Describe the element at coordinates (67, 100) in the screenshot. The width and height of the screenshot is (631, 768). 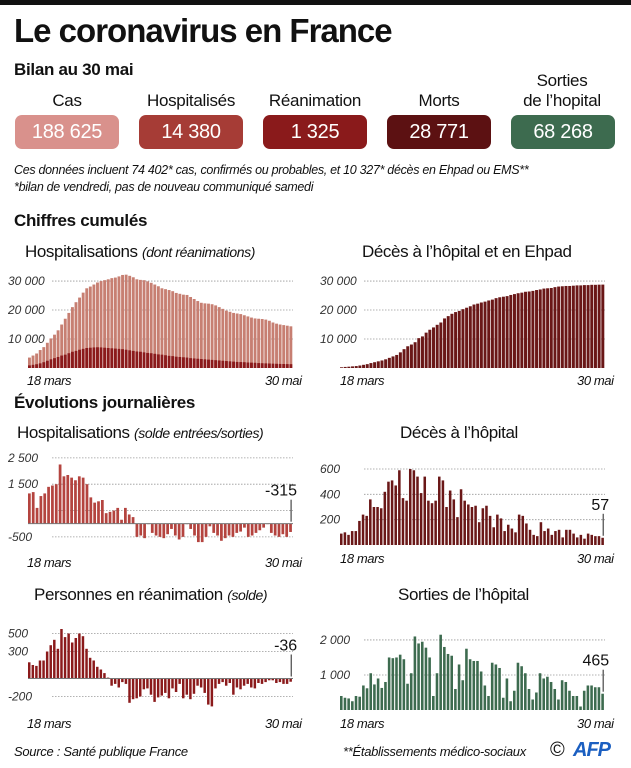
I see `kpi-label-cases: Cas` at that location.